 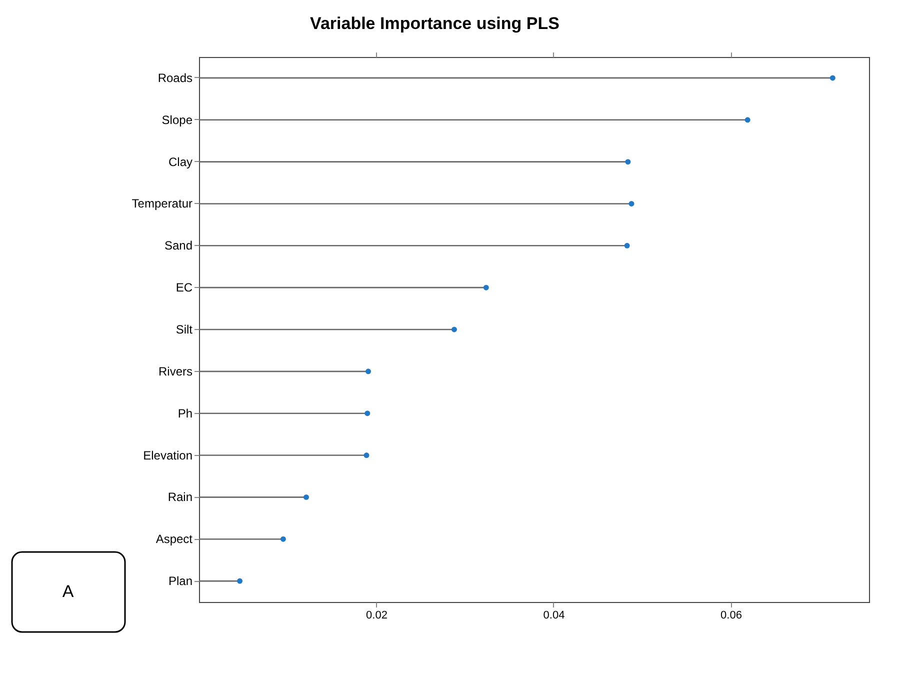 I want to click on y-tick-label: Clay, so click(x=180, y=161).